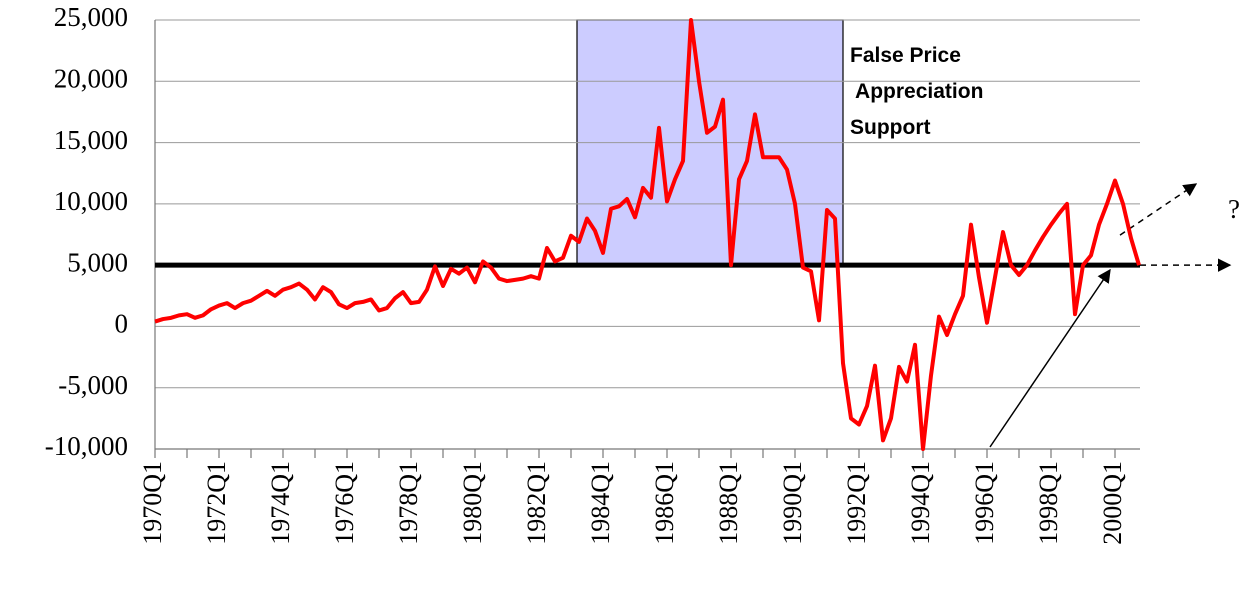 The width and height of the screenshot is (1246, 590). What do you see at coordinates (600, 503) in the screenshot?
I see `x-tick-label: 1984Q1` at bounding box center [600, 503].